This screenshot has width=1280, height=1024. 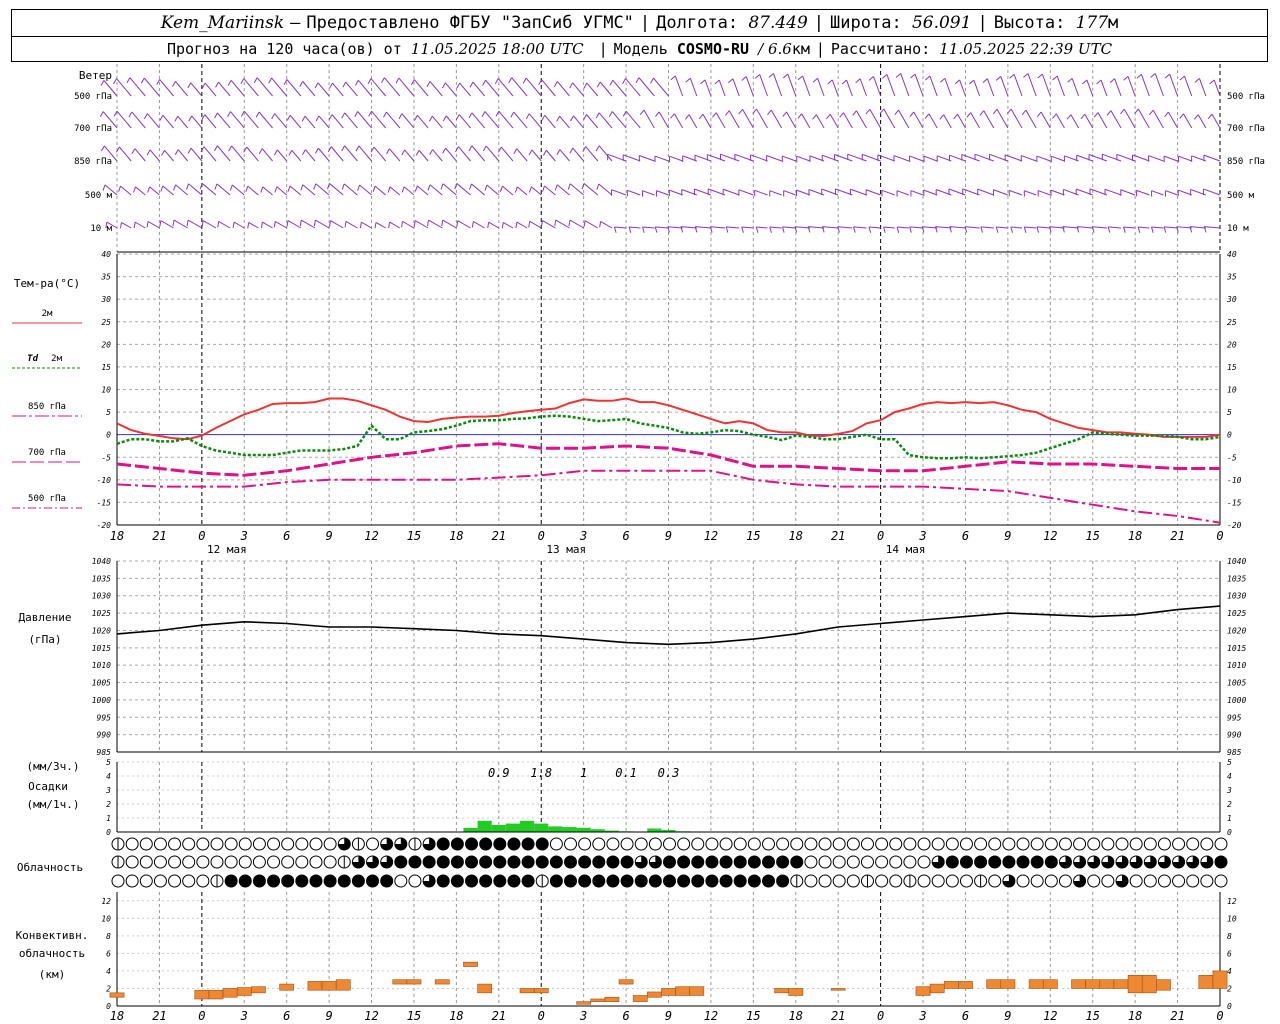 I want to click on temp-hour-label: 18, so click(x=117, y=536).